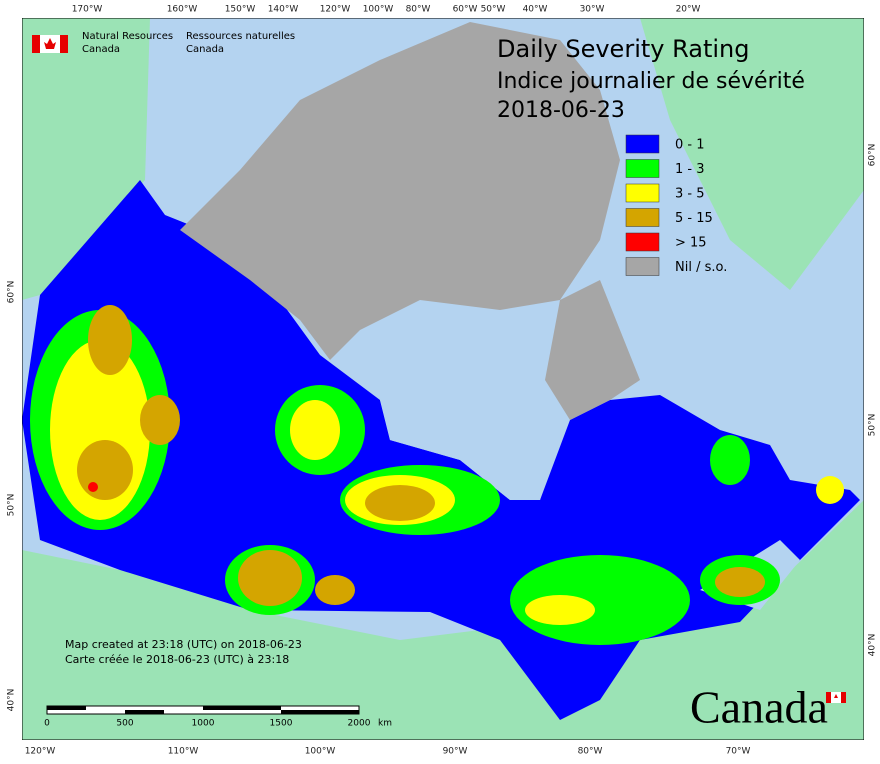  Describe the element at coordinates (218, 717) in the screenshot. I see `scale-bar: 0 500 1000 1500 2000 km` at that location.